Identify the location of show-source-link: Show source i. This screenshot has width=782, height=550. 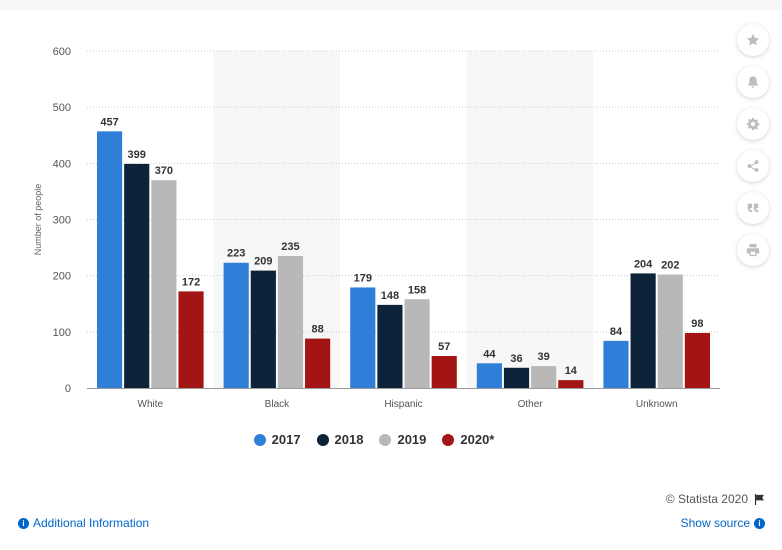
(723, 523).